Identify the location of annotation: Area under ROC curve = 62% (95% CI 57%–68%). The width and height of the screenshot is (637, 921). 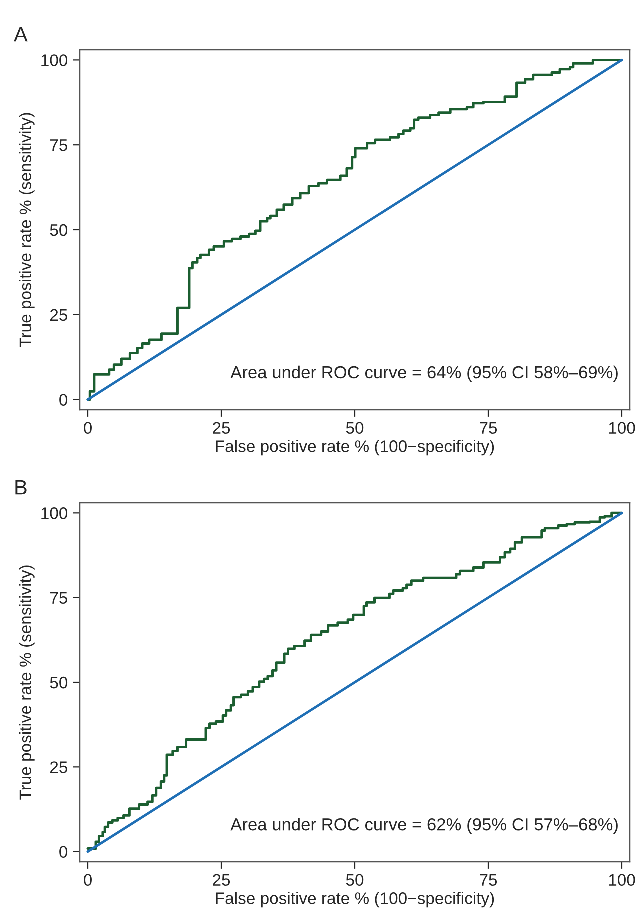
(424, 826).